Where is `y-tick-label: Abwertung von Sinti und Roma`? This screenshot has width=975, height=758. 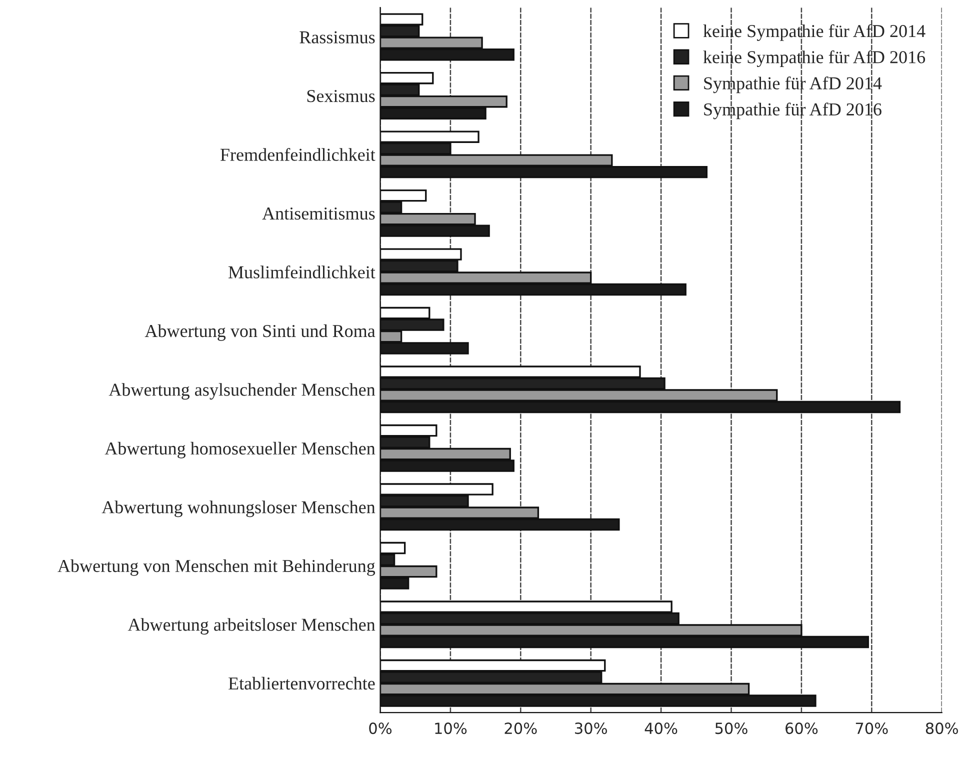 y-tick-label: Abwertung von Sinti und Roma is located at coordinates (260, 332).